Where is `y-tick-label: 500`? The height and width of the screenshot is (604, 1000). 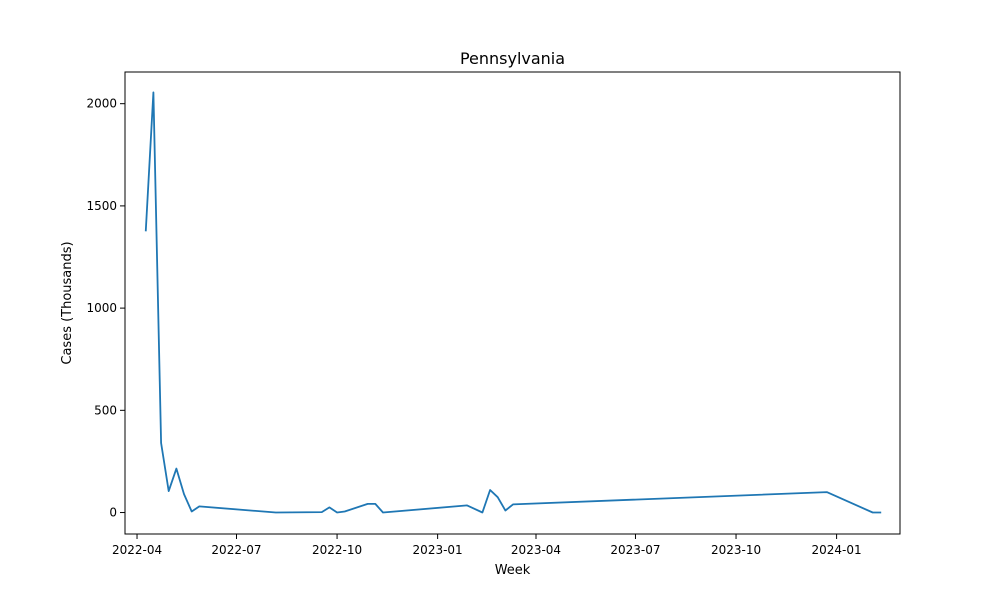
y-tick-label: 500 is located at coordinates (105, 410).